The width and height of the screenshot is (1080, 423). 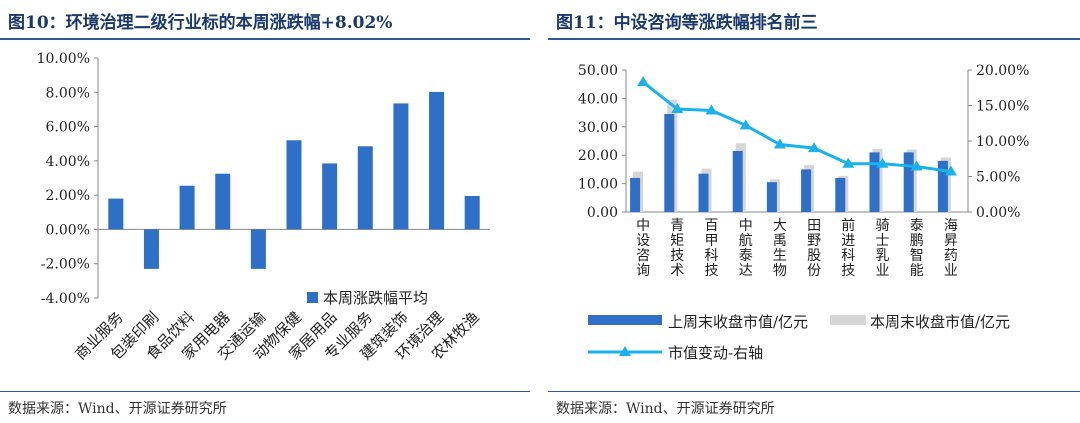 I want to click on left-y-tick-label: 2.00%, so click(x=68, y=196).